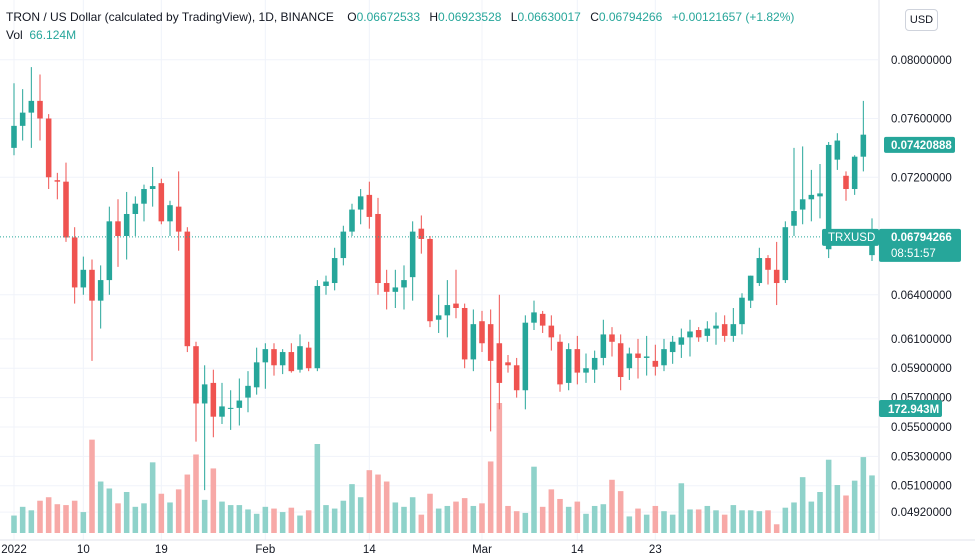 This screenshot has width=975, height=559. I want to click on open-value: 0.06672533, so click(388, 17).